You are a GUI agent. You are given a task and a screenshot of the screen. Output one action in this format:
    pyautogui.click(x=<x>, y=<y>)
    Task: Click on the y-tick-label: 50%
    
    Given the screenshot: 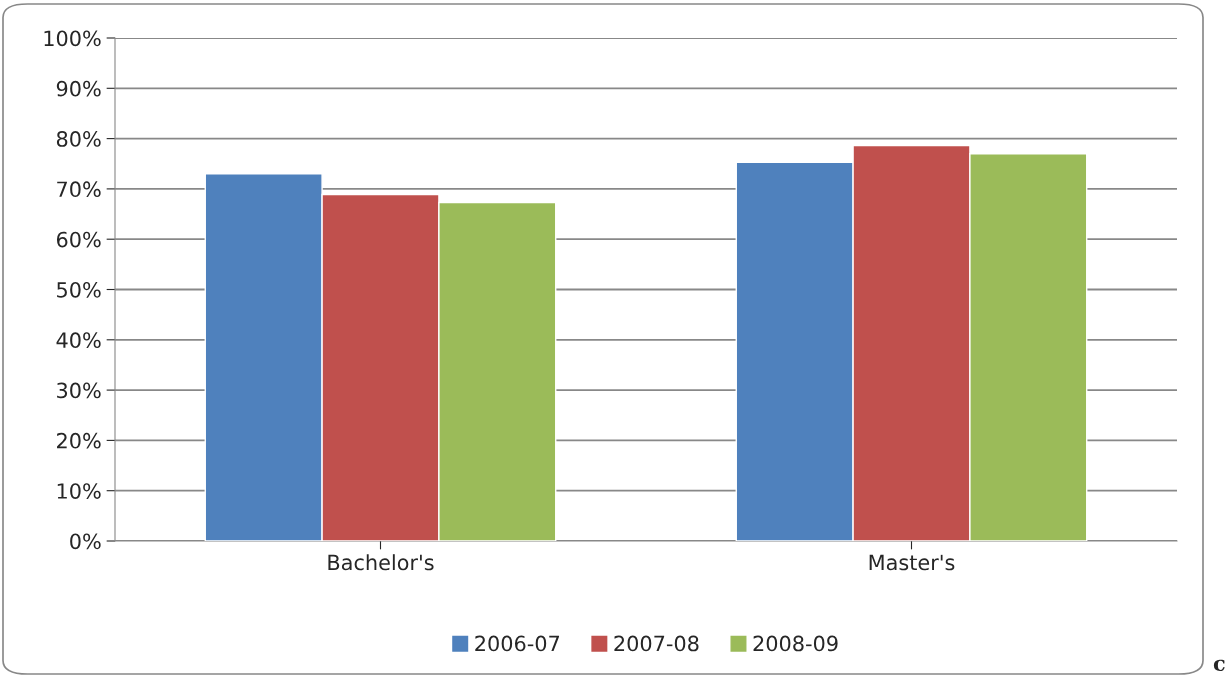 What is the action you would take?
    pyautogui.click(x=79, y=289)
    